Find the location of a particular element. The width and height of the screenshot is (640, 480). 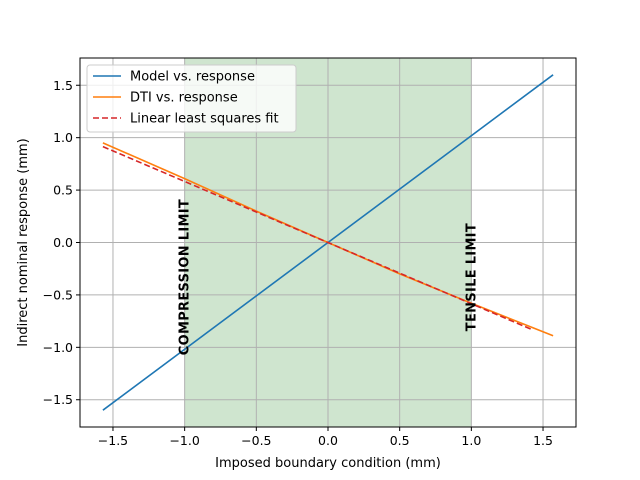

x-tick-label: 0.0 is located at coordinates (328, 440).